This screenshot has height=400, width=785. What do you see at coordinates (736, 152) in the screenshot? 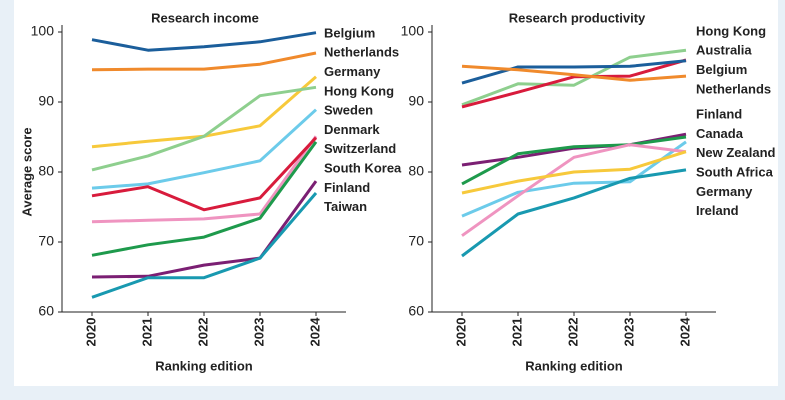
I see `legend-label: New Zealand` at bounding box center [736, 152].